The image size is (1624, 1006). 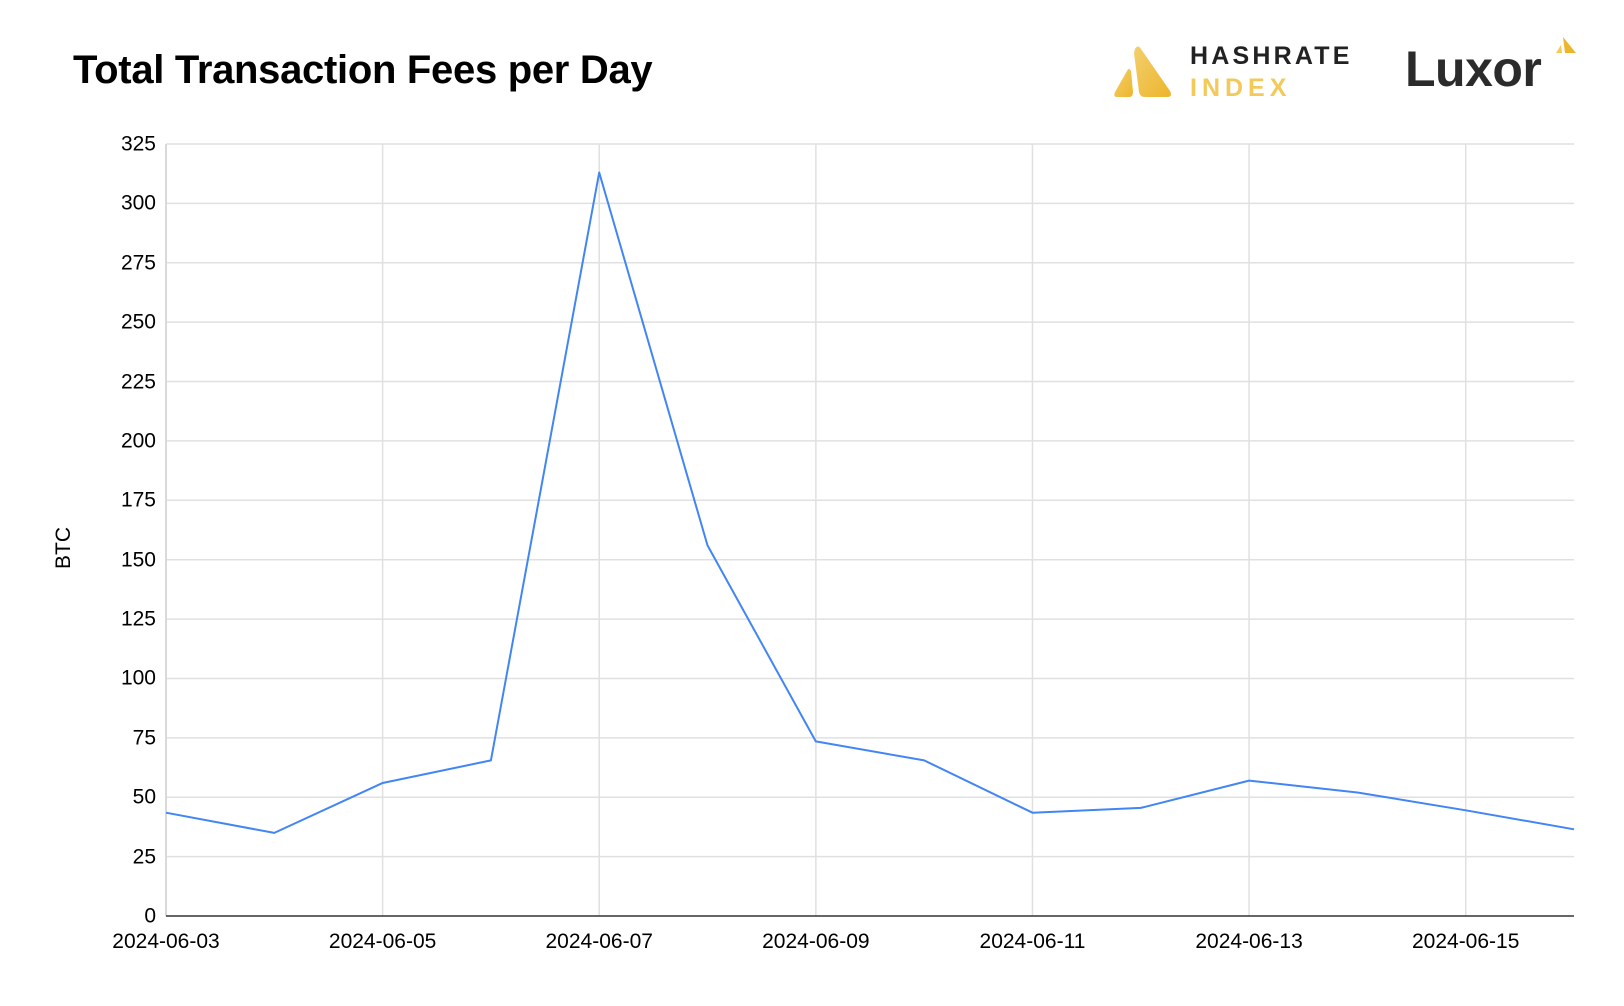 What do you see at coordinates (1249, 941) in the screenshot?
I see `x-tick-label: 2024-06-13` at bounding box center [1249, 941].